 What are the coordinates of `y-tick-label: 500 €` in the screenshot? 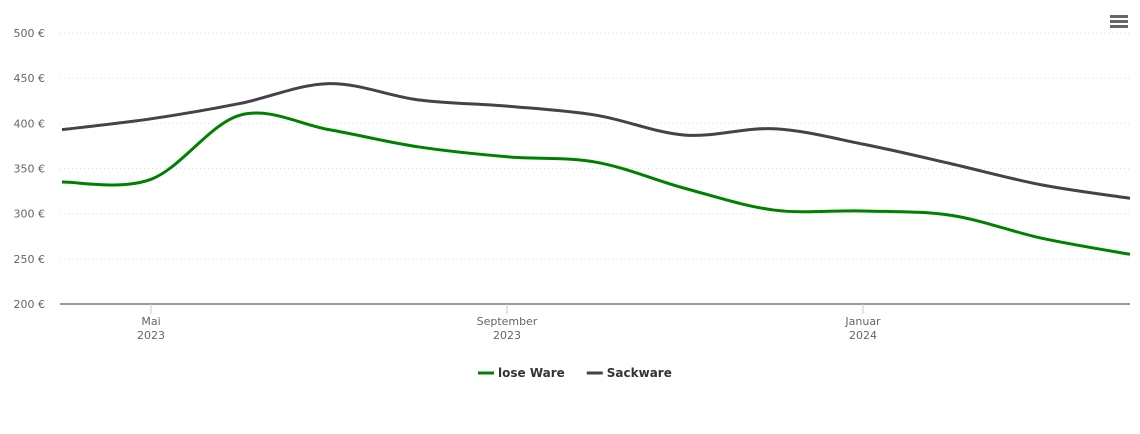 It's located at (30, 33).